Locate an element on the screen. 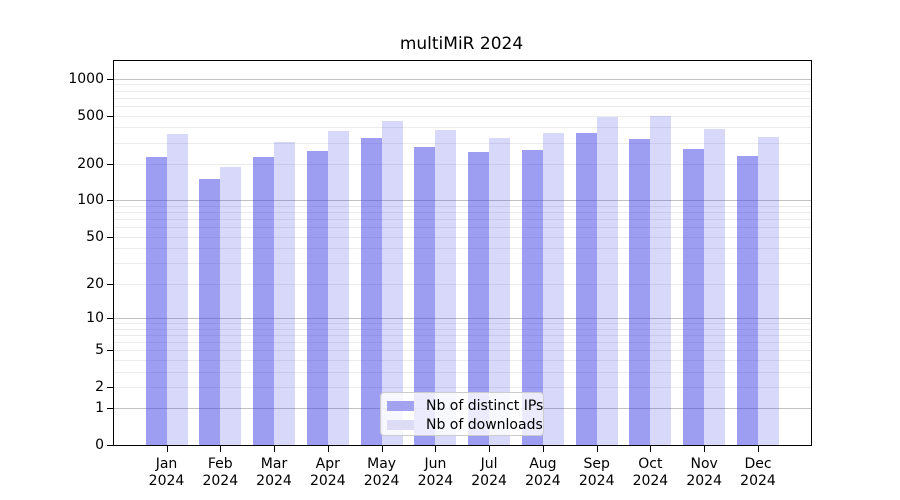  x-tick-label: Oct 2024 is located at coordinates (650, 472).